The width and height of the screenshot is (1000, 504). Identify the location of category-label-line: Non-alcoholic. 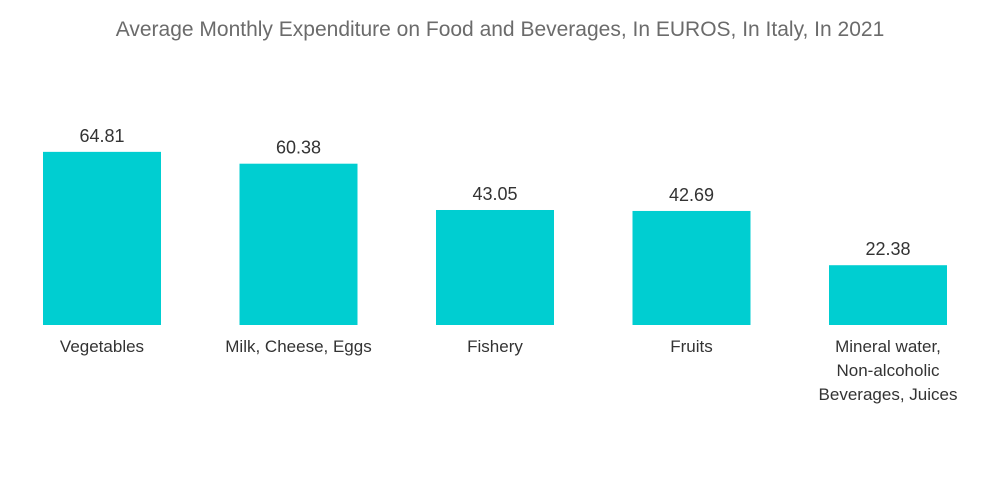
(888, 370).